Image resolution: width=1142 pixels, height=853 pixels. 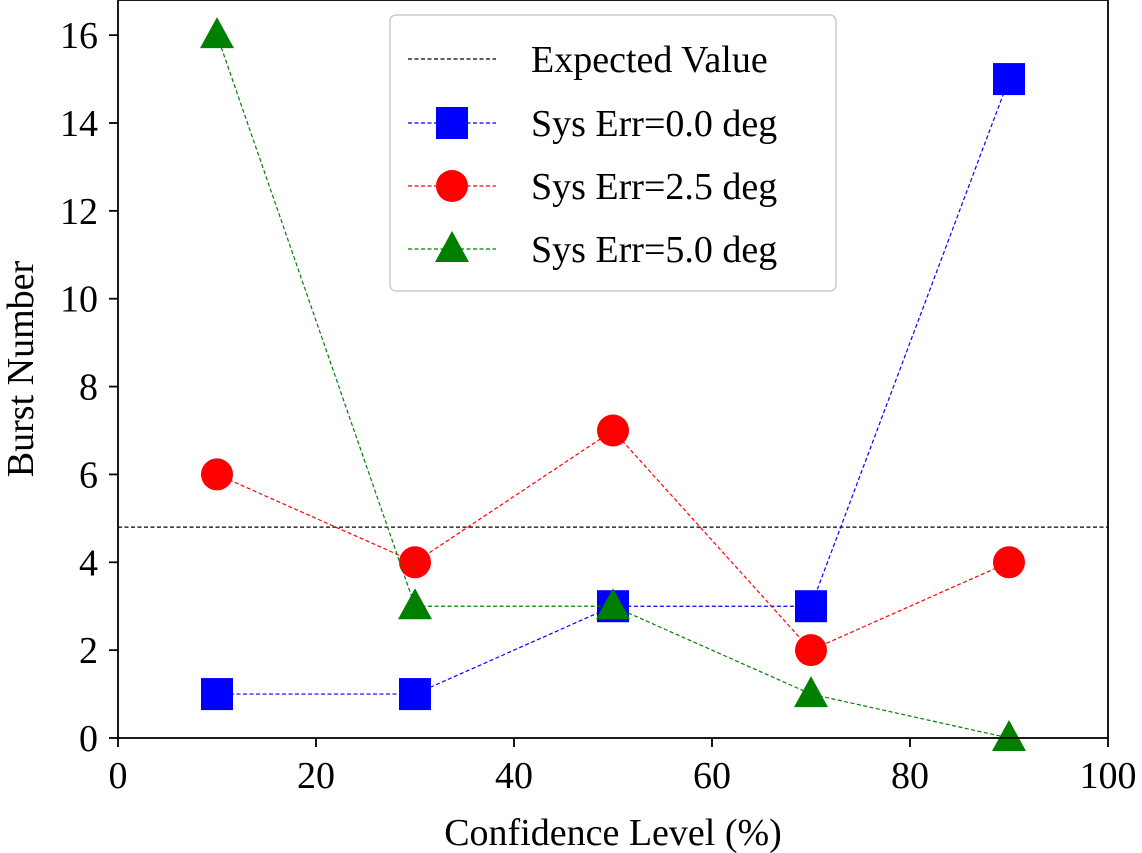 What do you see at coordinates (118, 776) in the screenshot?
I see `x-tick-label: 0` at bounding box center [118, 776].